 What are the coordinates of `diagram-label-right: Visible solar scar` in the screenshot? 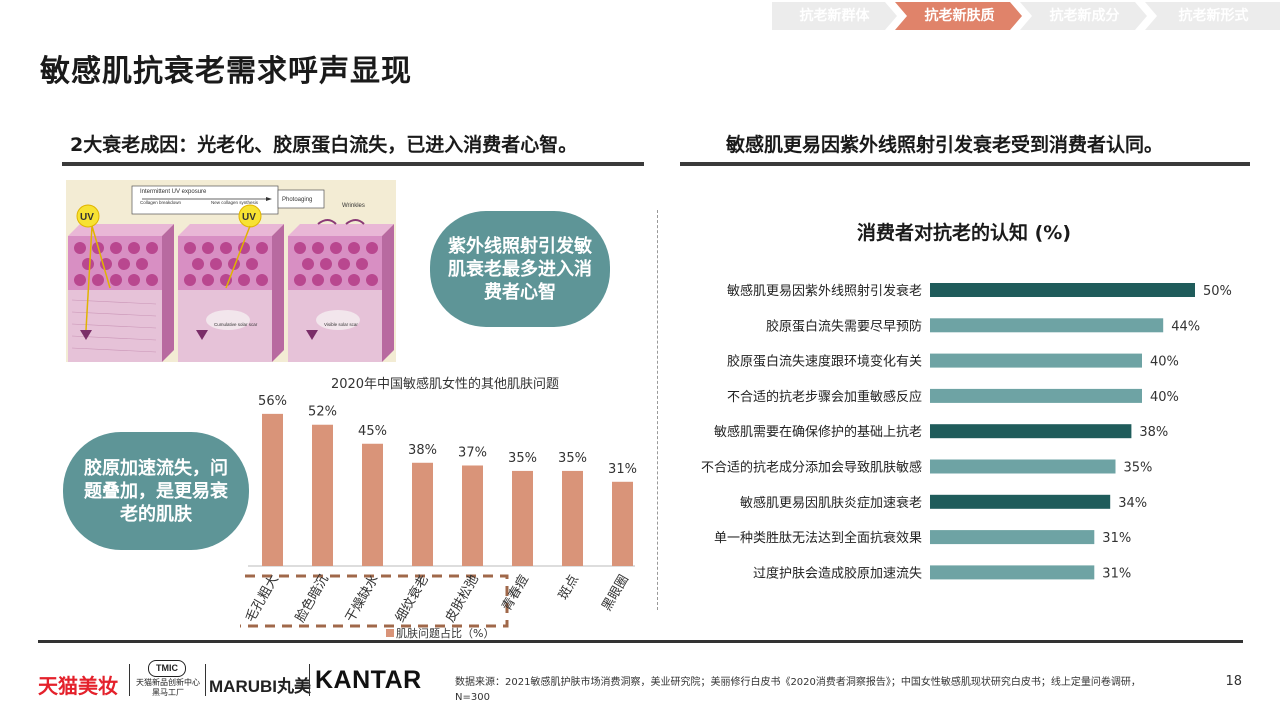 It's located at (341, 324).